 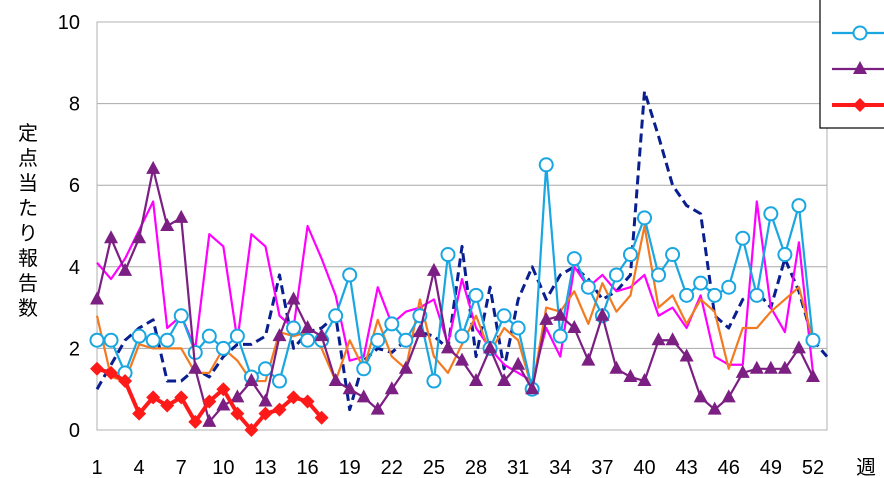 What do you see at coordinates (28, 133) in the screenshot?
I see `y-axis-label-char: 定` at bounding box center [28, 133].